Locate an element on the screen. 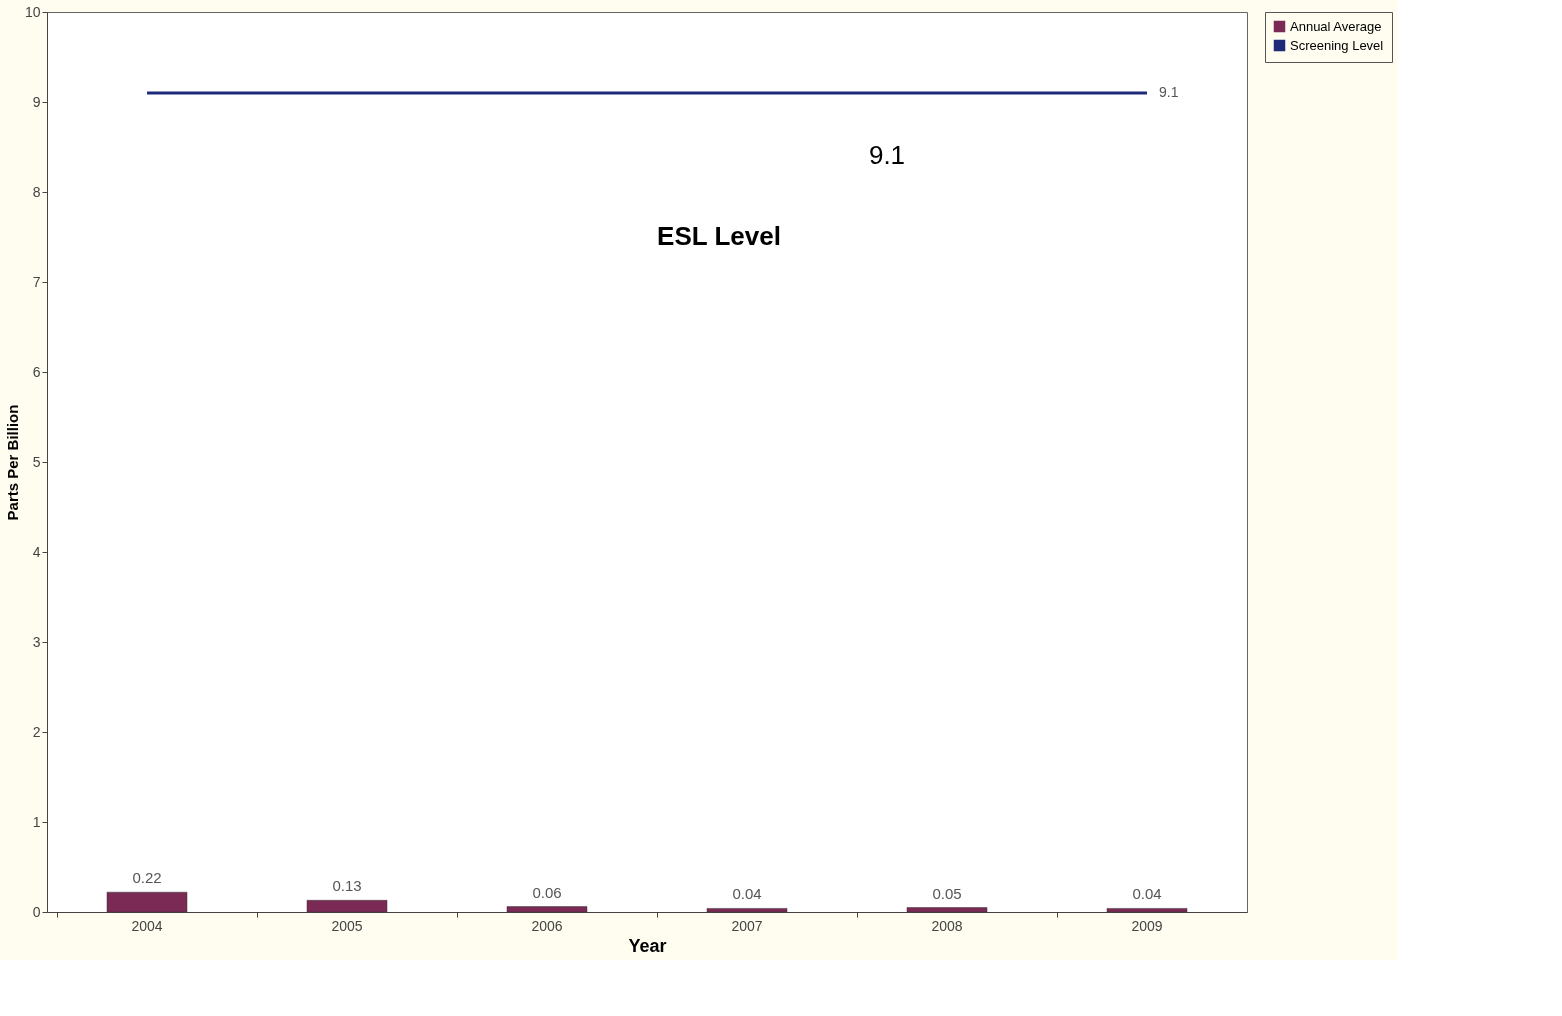 The image size is (1562, 1016). y-tick-label: 2 is located at coordinates (36, 731).